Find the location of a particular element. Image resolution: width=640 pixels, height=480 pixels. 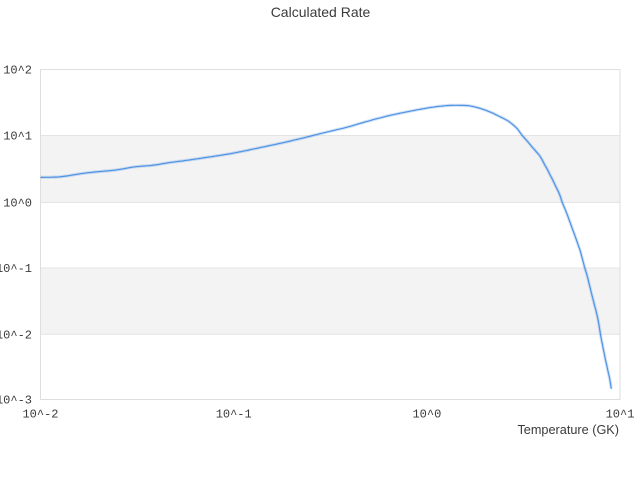

svg-text: 10^2 is located at coordinates (17, 71).